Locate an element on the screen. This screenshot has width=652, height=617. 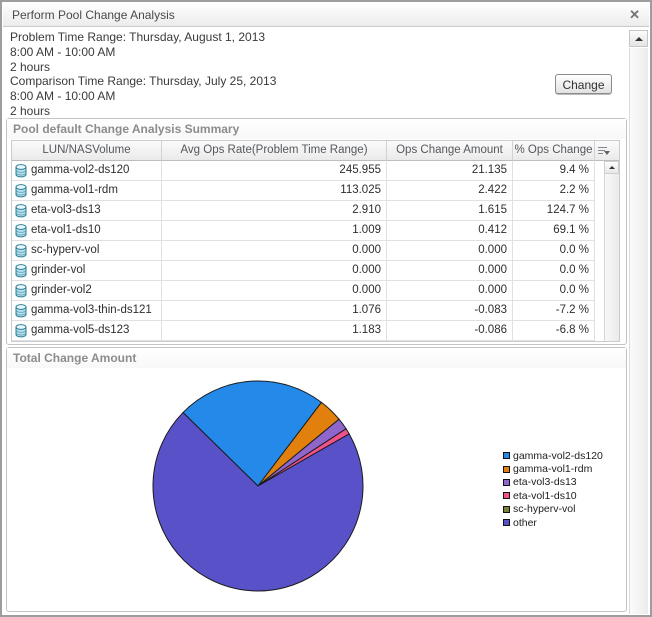
cell-pct-ops-change: 9.4 % is located at coordinates (554, 170).